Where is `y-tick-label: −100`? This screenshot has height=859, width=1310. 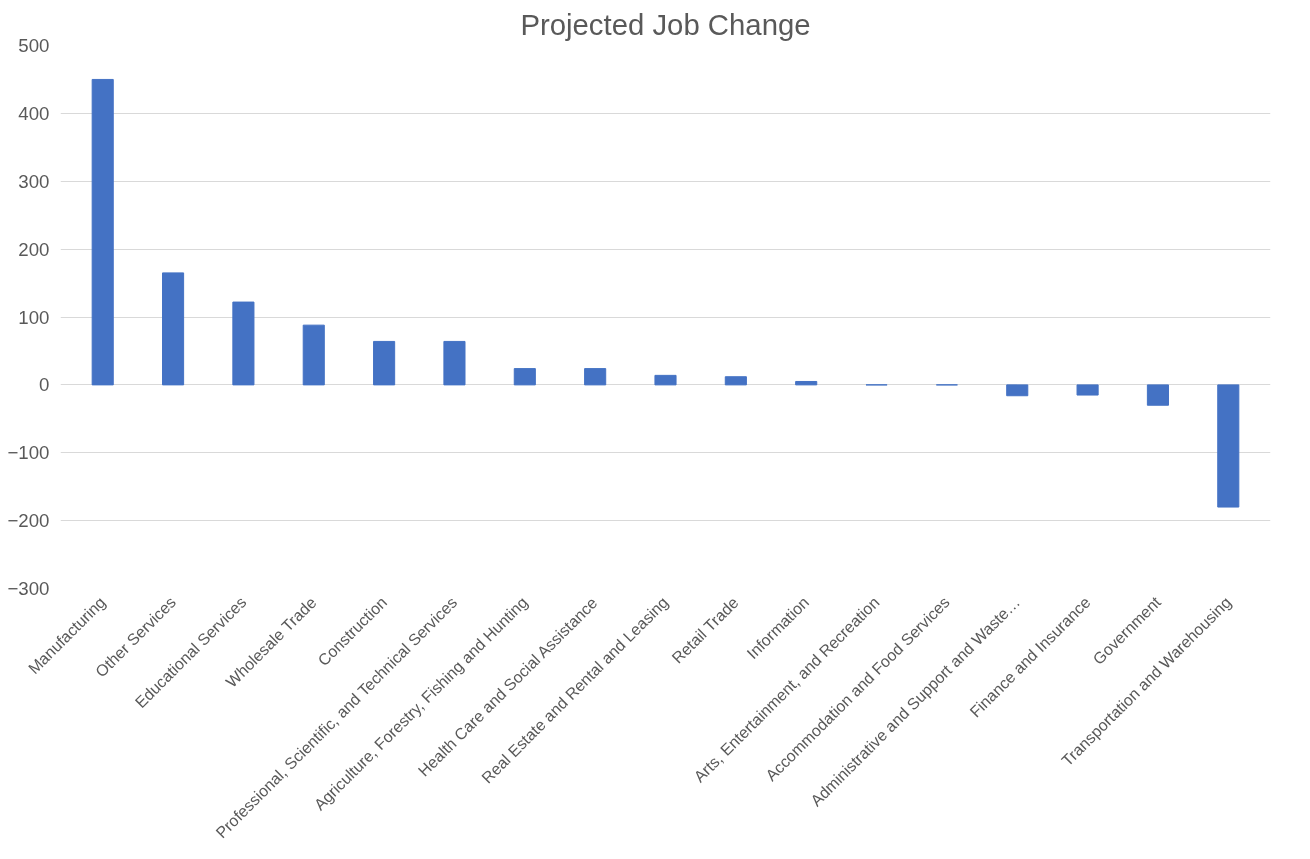
y-tick-label: −100 is located at coordinates (28, 453).